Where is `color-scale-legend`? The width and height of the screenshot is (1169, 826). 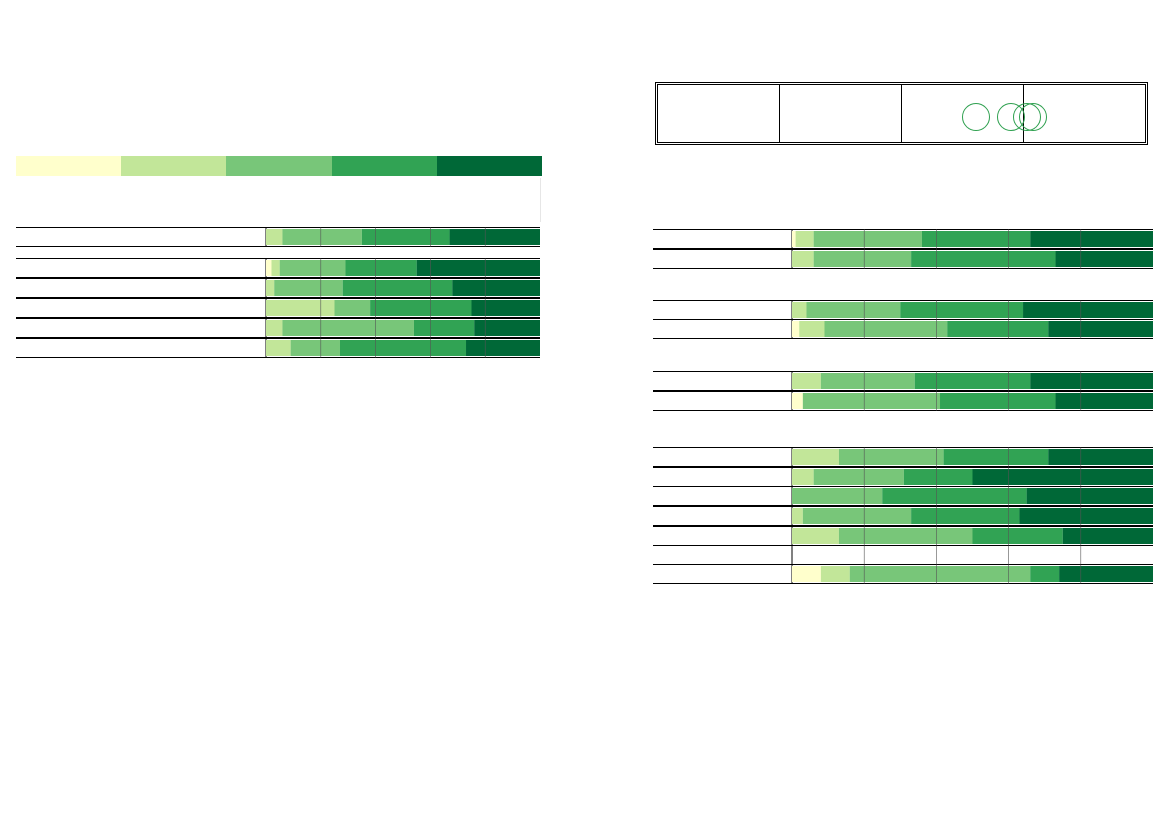 color-scale-legend is located at coordinates (279, 166).